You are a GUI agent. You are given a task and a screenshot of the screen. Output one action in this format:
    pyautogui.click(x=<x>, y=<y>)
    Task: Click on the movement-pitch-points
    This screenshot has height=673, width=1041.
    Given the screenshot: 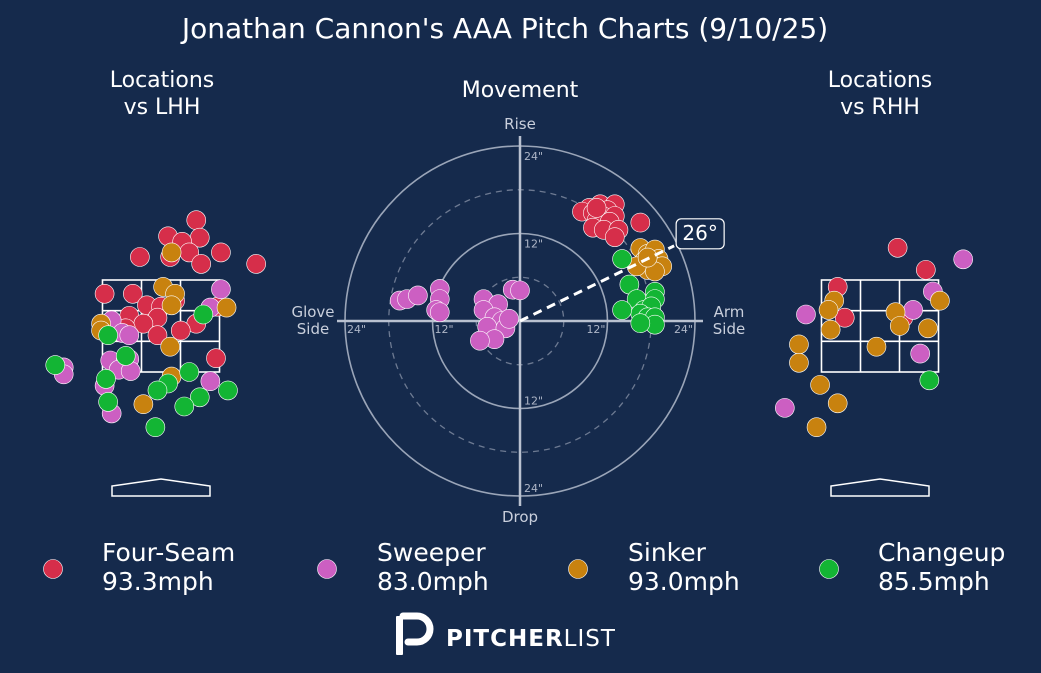 What is the action you would take?
    pyautogui.click(x=530, y=272)
    